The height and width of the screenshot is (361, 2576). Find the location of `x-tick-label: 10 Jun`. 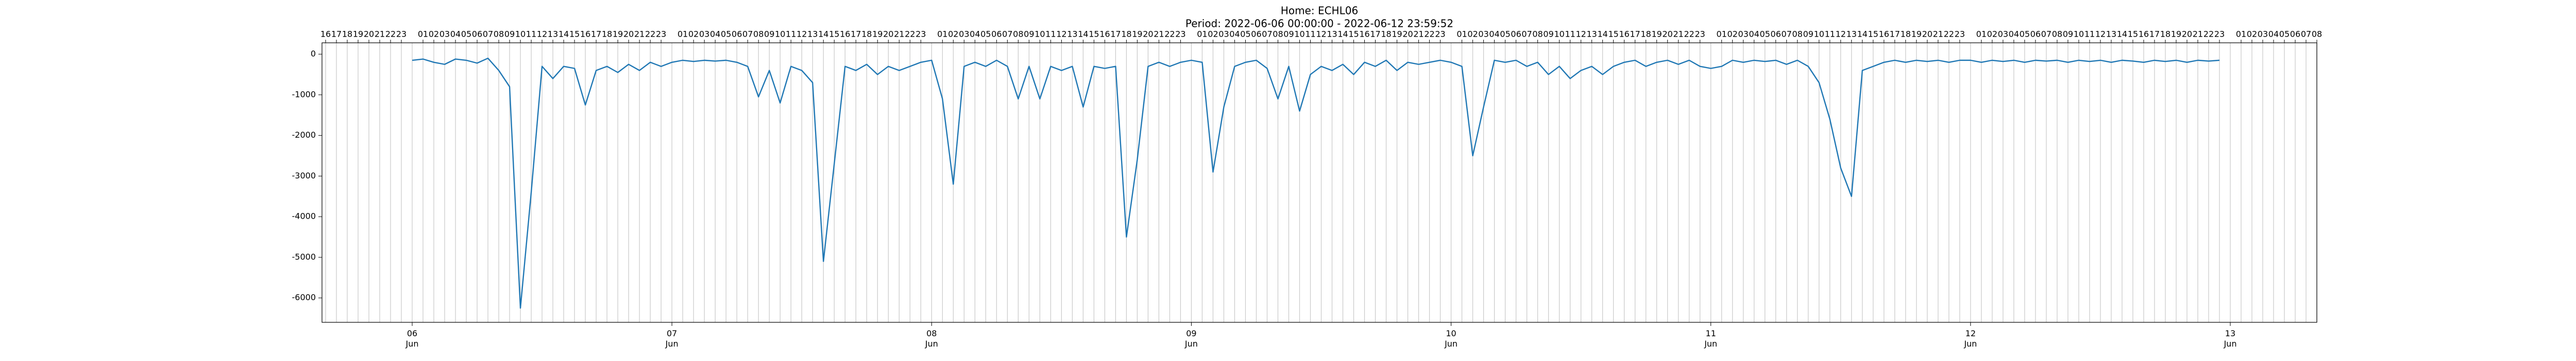

x-tick-label: 10 Jun is located at coordinates (1451, 339).